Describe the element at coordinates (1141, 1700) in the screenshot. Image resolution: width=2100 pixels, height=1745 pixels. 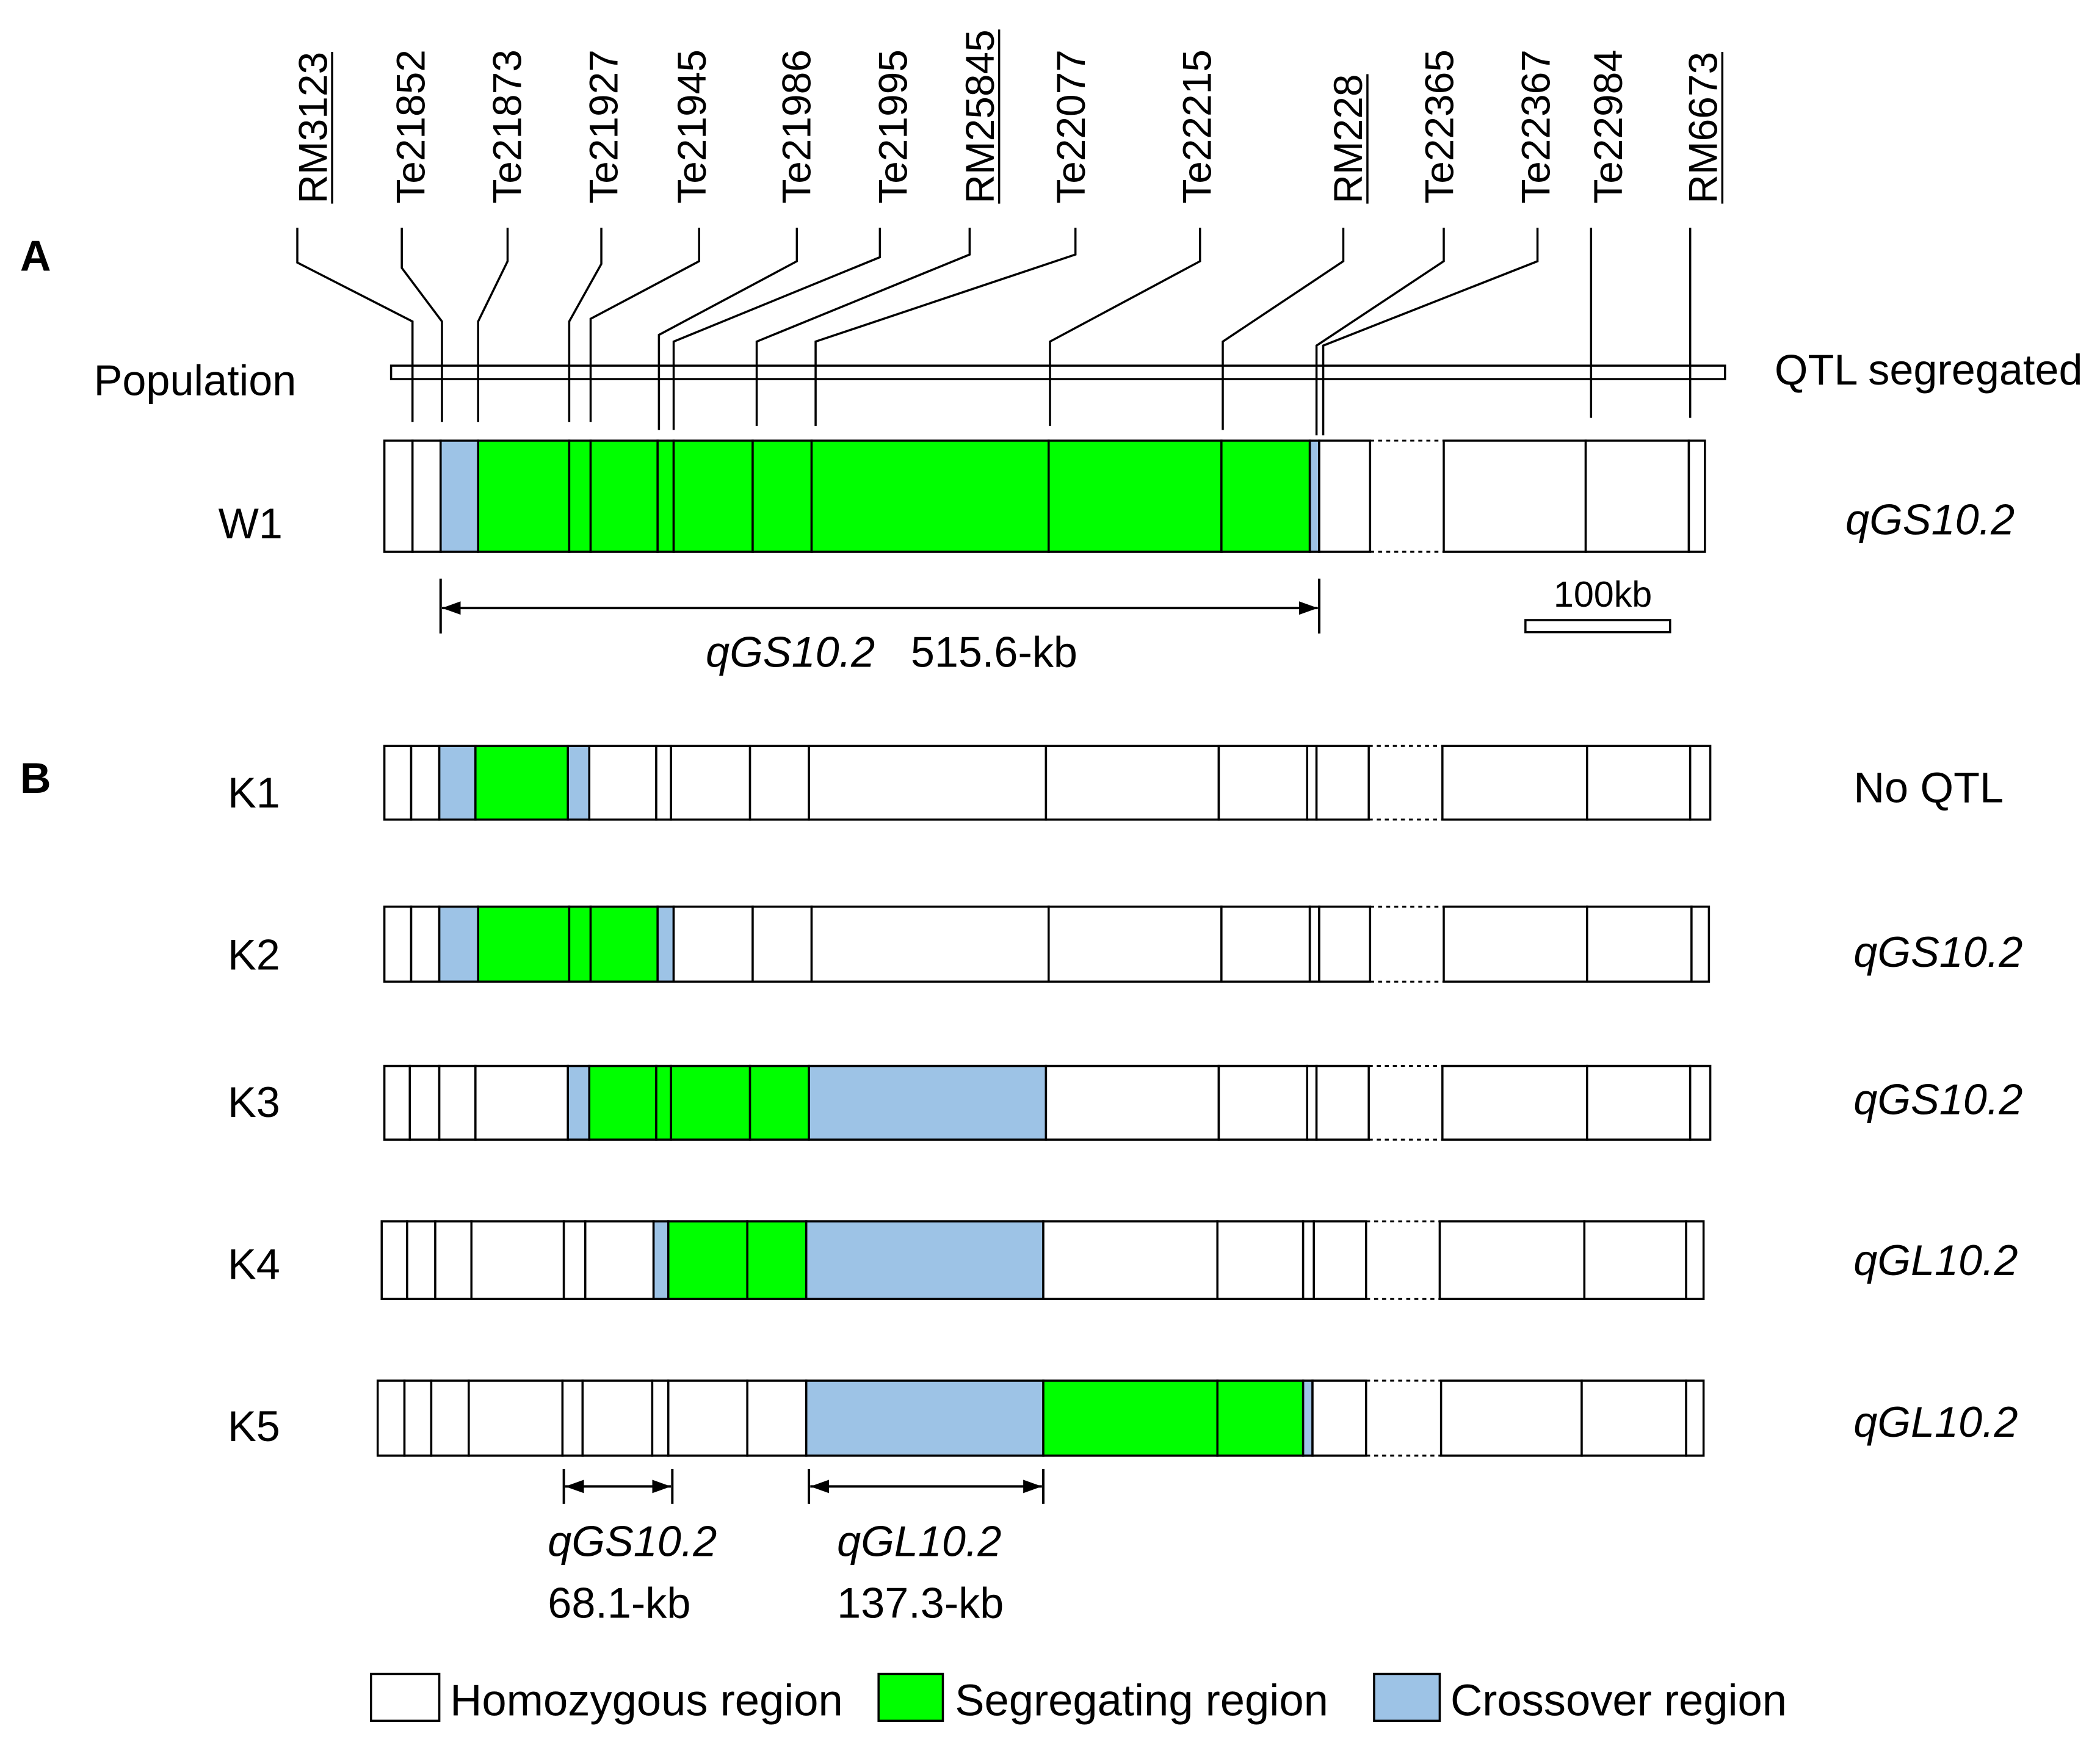
I see `legend-label-segregating: Segregating region` at that location.